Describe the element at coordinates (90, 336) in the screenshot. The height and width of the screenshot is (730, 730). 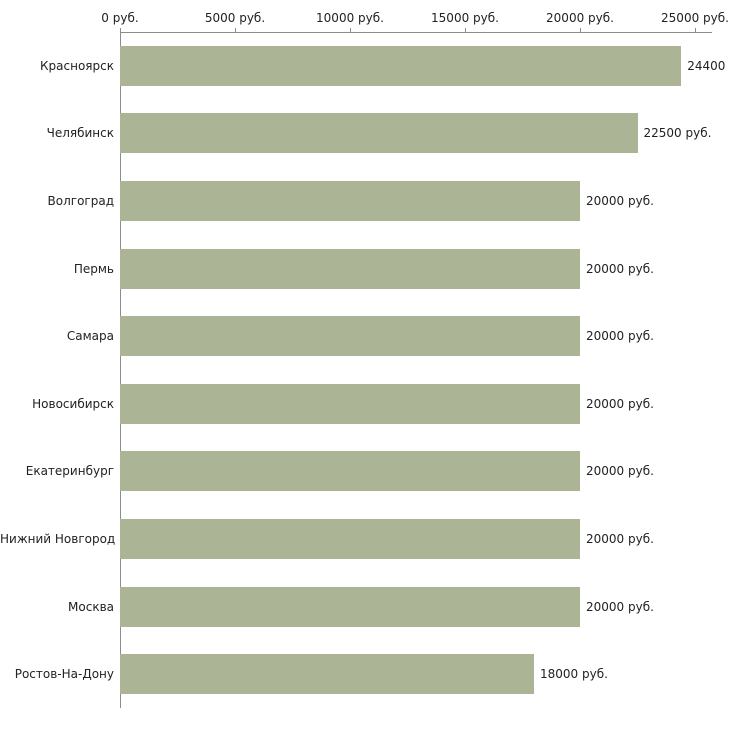
I see `category-label: Самара` at that location.